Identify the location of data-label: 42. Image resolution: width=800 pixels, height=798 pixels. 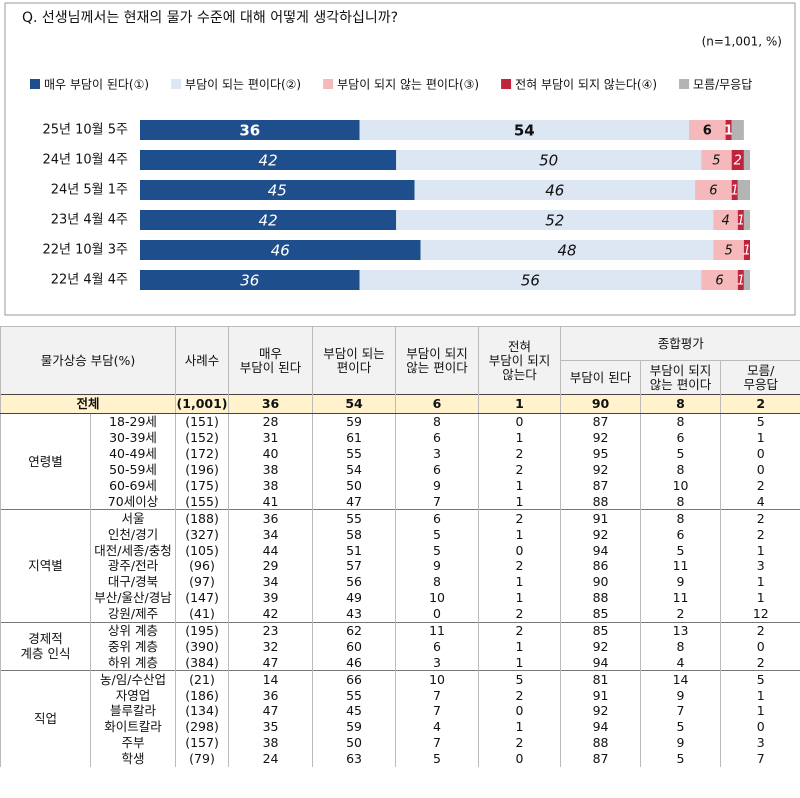
(268, 161).